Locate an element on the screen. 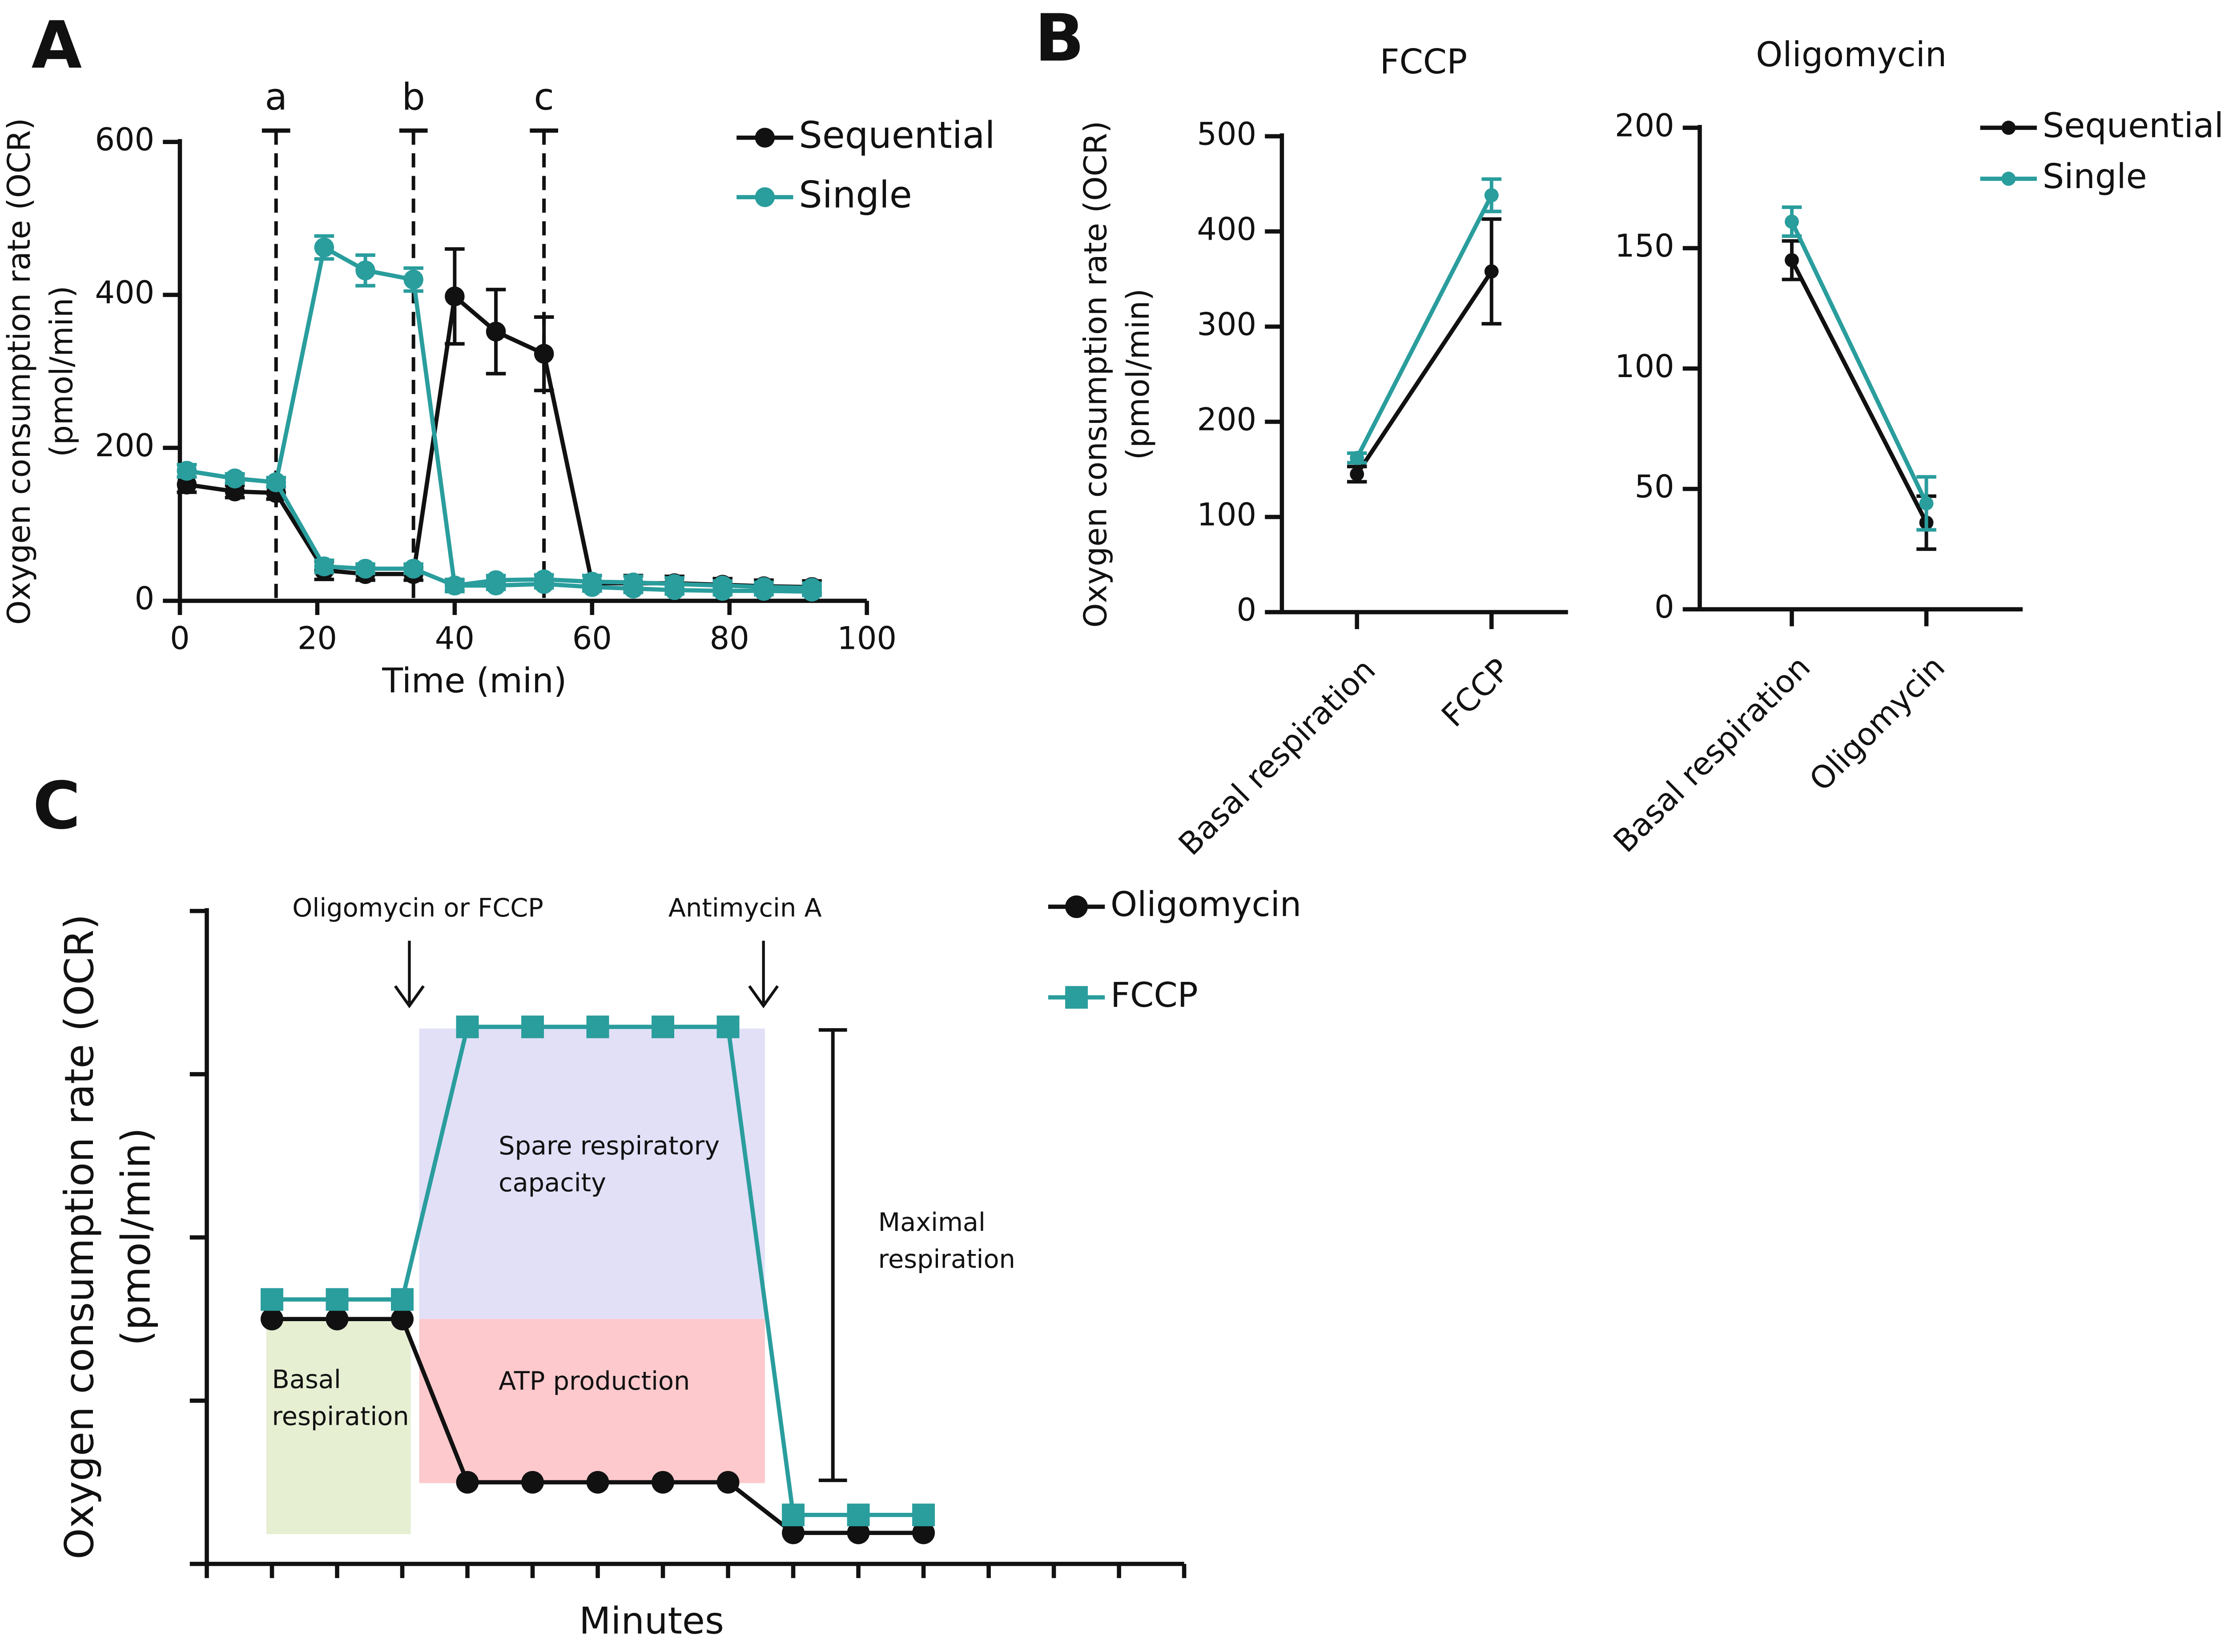 The width and height of the screenshot is (2221, 1652). y-tick-label: 50 is located at coordinates (1654, 487).